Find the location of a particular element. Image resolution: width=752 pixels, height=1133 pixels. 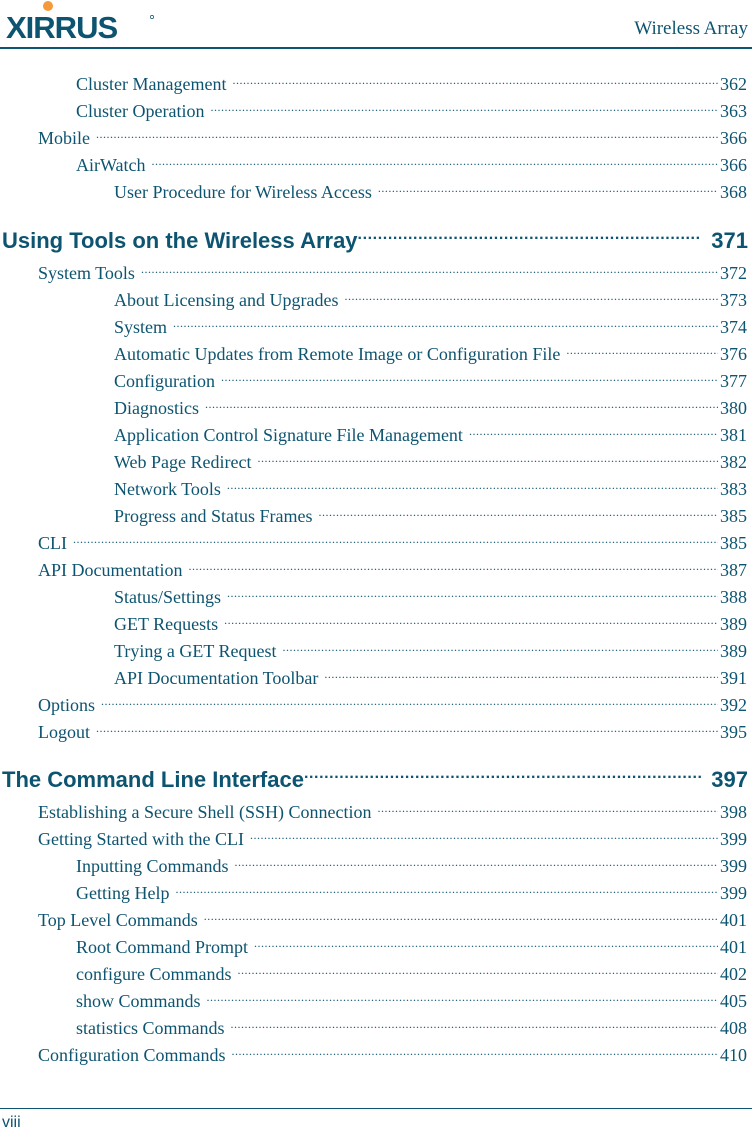

page-header: XIRRUS Wireless Array is located at coordinates (376, 25).